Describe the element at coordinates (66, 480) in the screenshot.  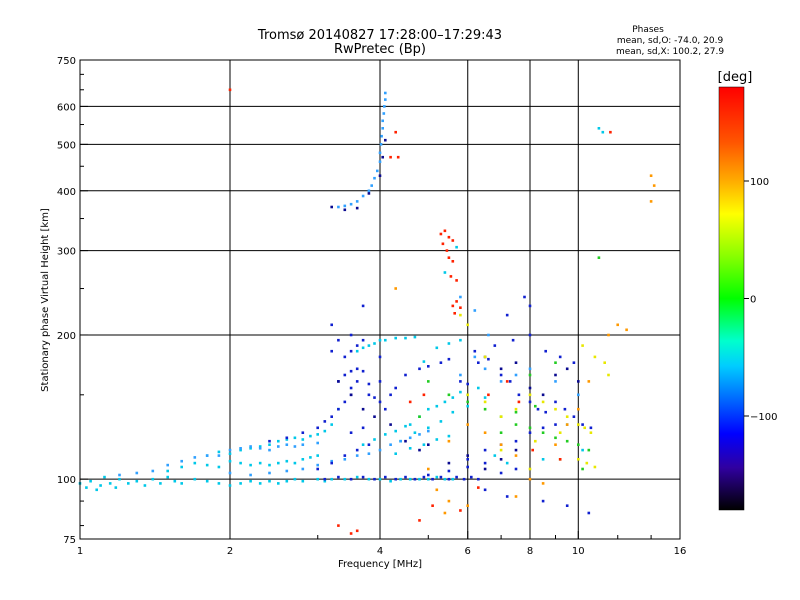
I see `y-tick-label: 100` at that location.